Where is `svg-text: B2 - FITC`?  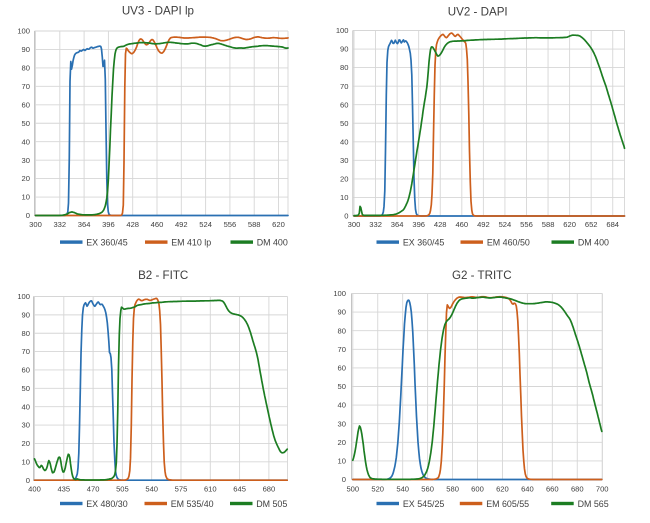
svg-text: B2 - FITC is located at coordinates (163, 275).